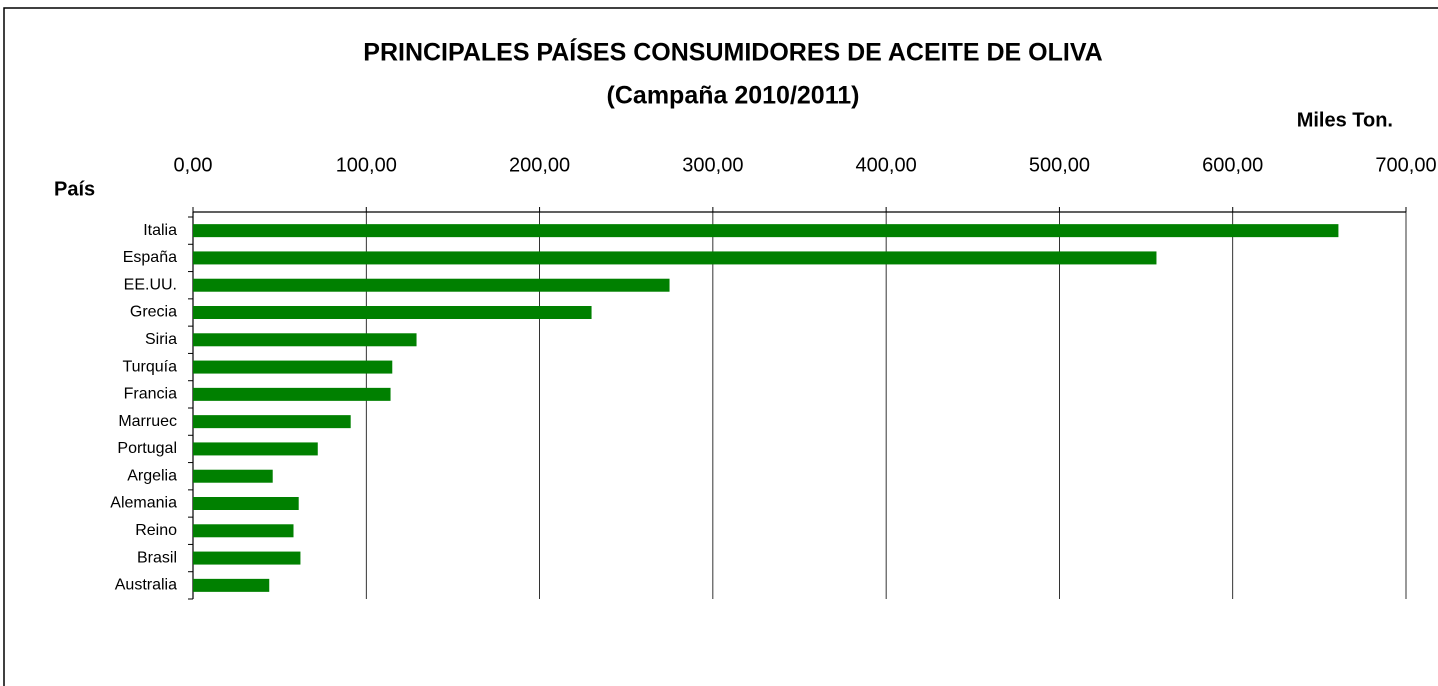 The width and height of the screenshot is (1438, 686). Describe the element at coordinates (74, 189) in the screenshot. I see `category-axis-label: País` at that location.